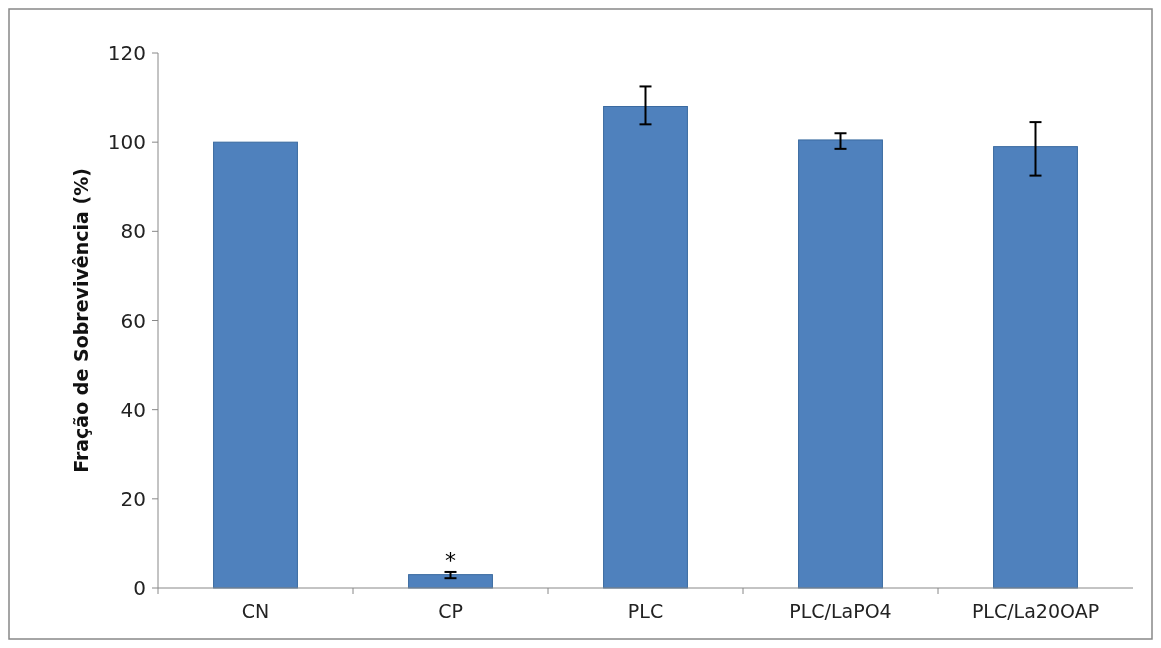 Image resolution: width=1161 pixels, height=648 pixels. Describe the element at coordinates (81, 320) in the screenshot. I see `y-axis-title: Fração de Sobrevivência (%)` at that location.